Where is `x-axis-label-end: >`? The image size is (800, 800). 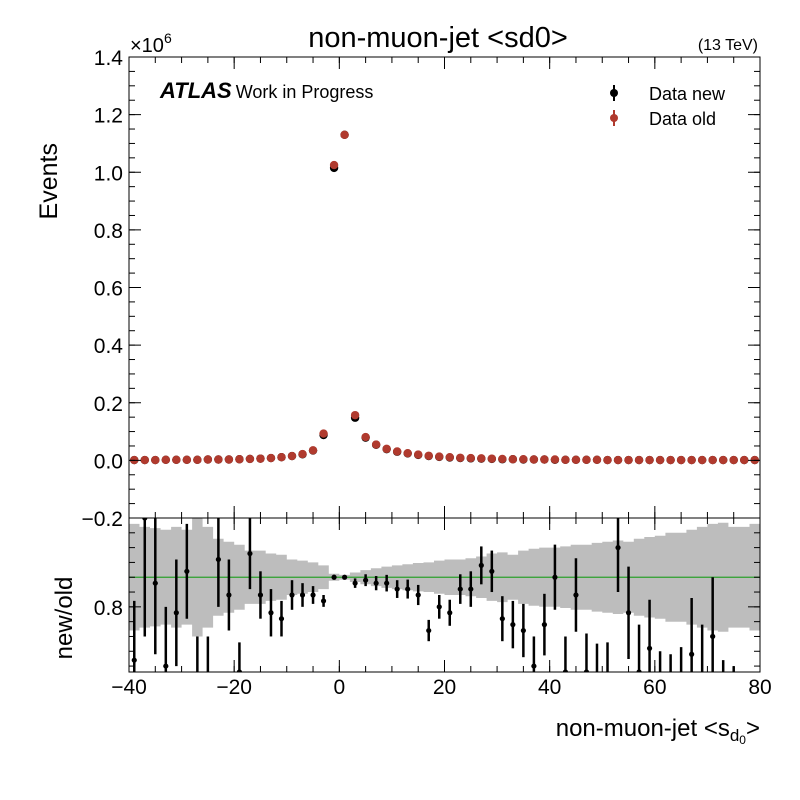
x-axis-label-end: > is located at coordinates (753, 728).